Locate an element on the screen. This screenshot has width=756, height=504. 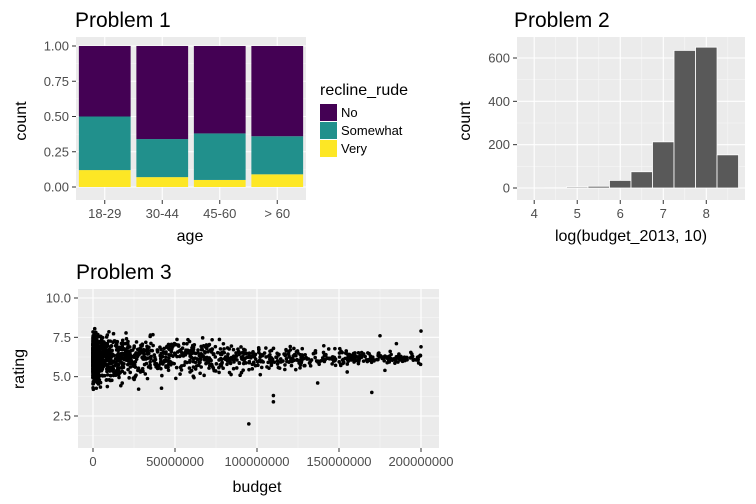
y-tick-label: 0.25 is located at coordinates (56, 151).